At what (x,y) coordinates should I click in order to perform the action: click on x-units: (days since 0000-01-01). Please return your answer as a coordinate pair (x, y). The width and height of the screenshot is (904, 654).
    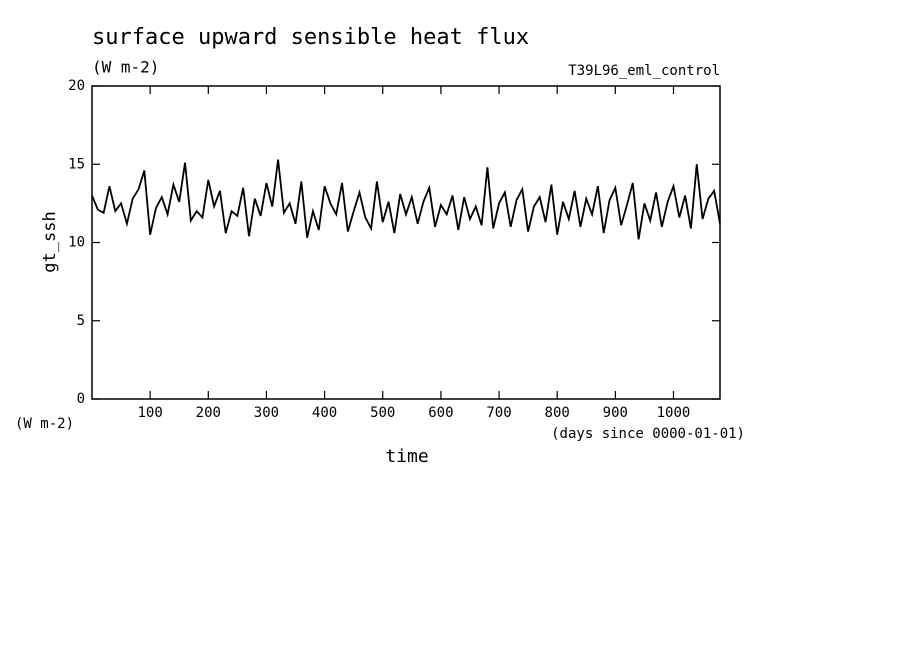
    Looking at the image, I should click on (648, 434).